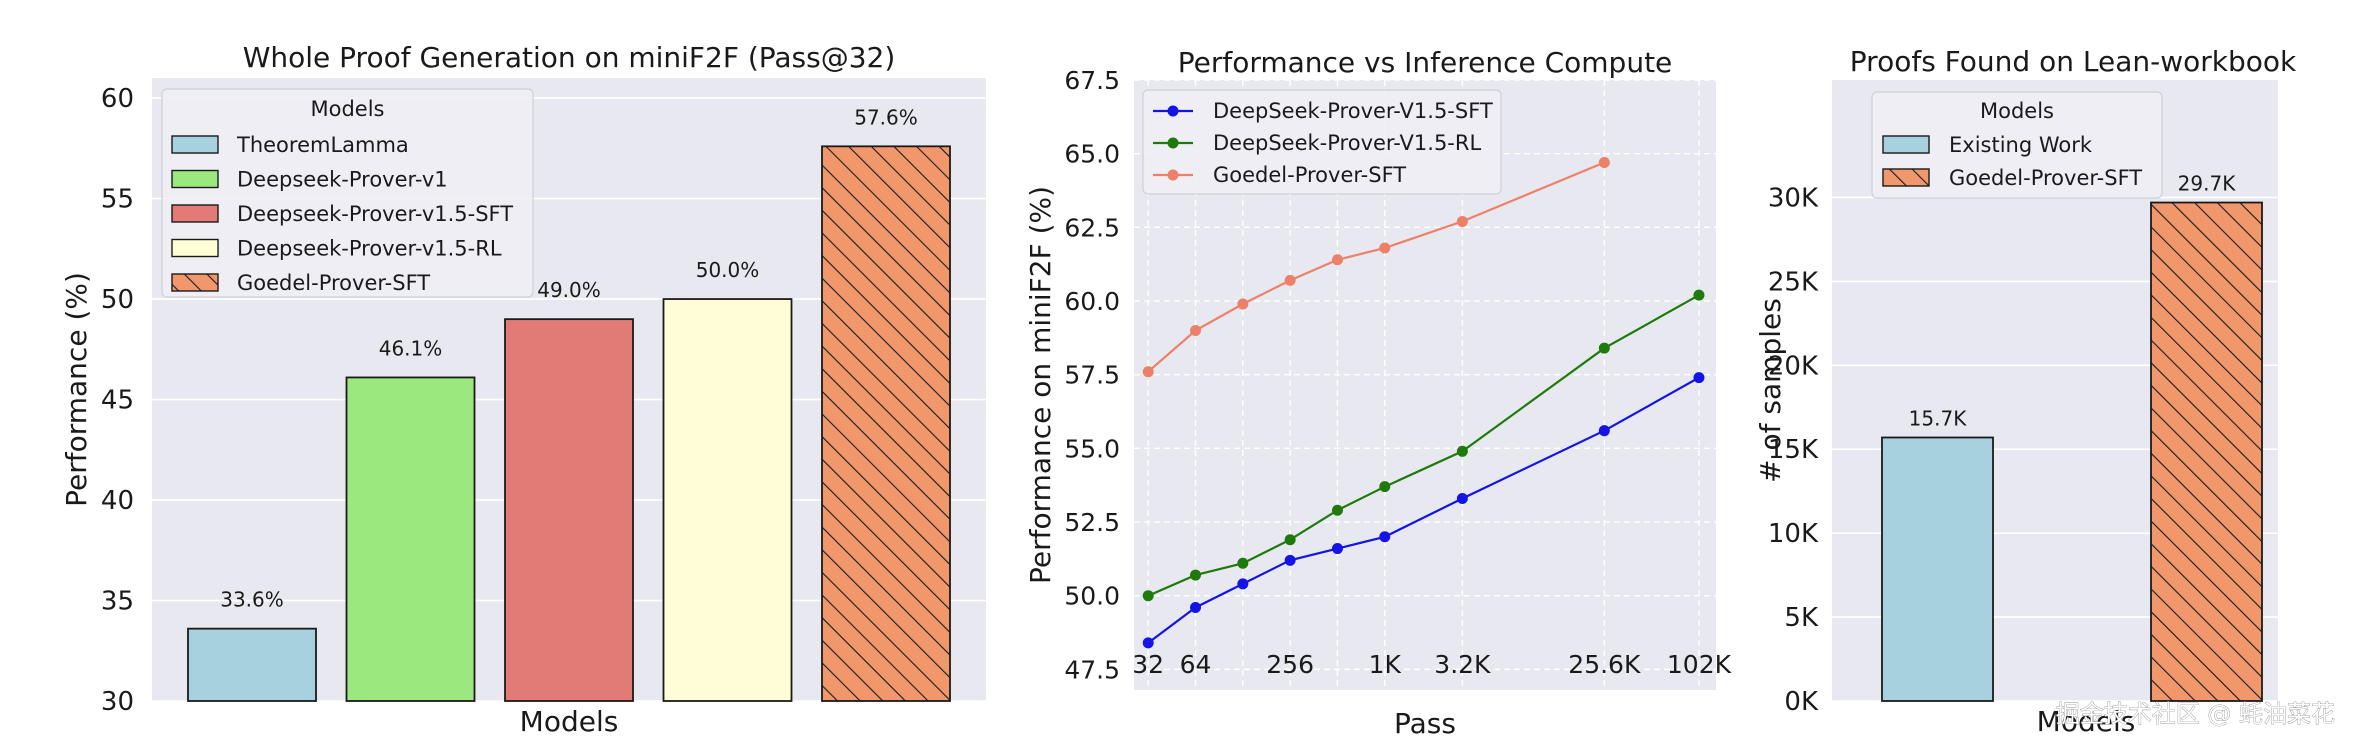  I want to click on y-tick-label: 52.5, so click(1092, 522).